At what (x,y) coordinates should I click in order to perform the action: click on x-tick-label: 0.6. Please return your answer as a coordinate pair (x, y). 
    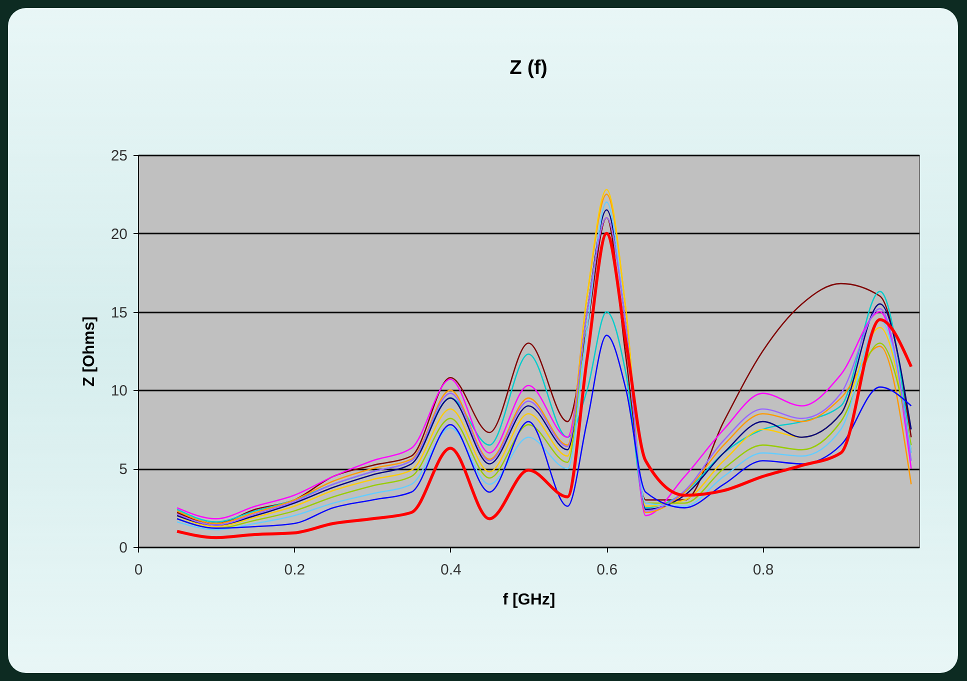
    Looking at the image, I should click on (607, 570).